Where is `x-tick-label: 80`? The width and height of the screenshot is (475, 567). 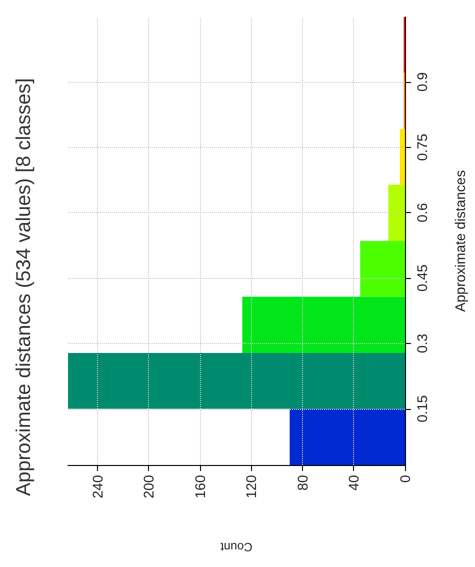 x-tick-label: 80 is located at coordinates (302, 482).